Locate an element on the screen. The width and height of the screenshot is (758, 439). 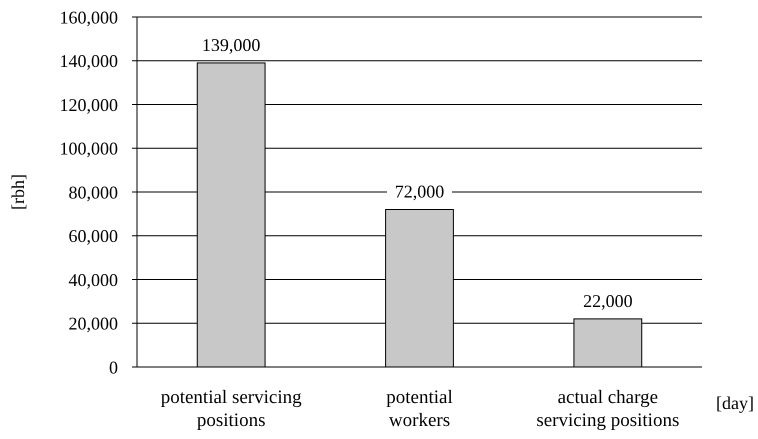
x-tick-label: potential workers is located at coordinates (419, 409).